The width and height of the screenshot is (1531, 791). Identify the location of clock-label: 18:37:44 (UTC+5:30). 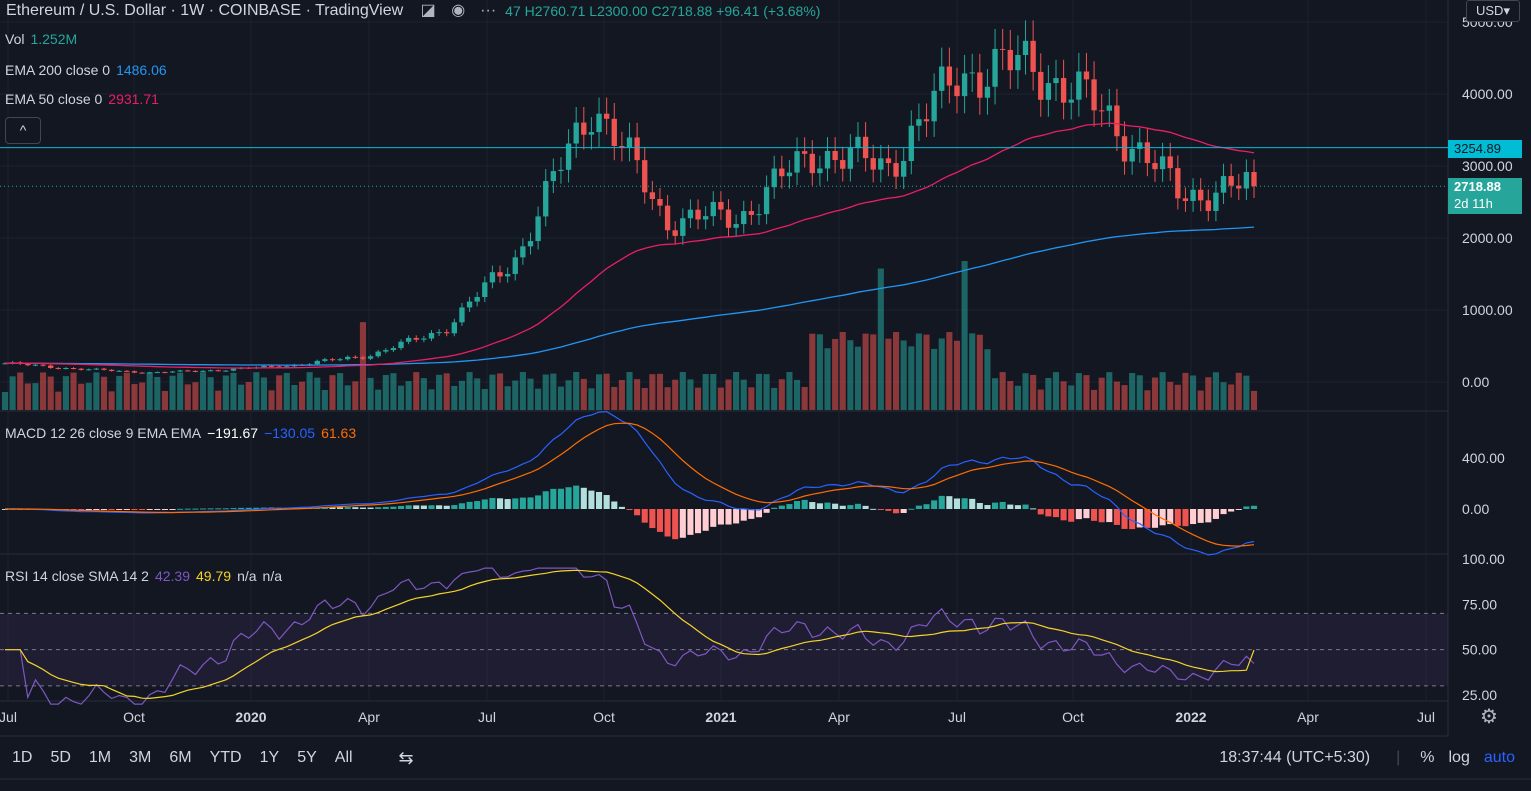
(1295, 757).